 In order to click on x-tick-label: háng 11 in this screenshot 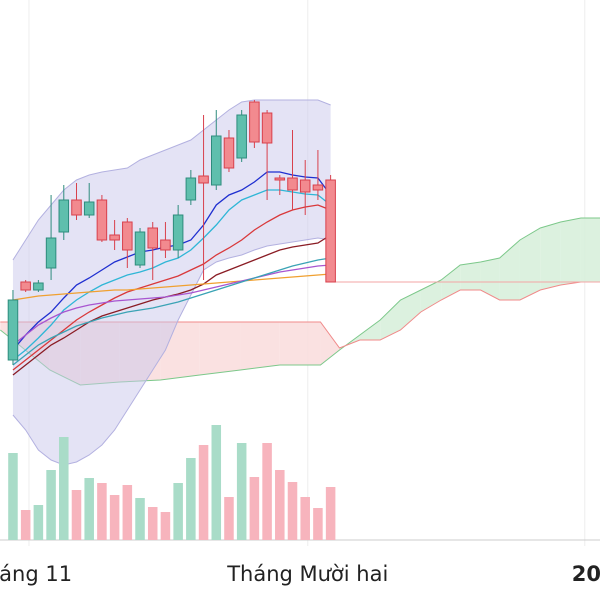, I will do `click(36, 574)`.